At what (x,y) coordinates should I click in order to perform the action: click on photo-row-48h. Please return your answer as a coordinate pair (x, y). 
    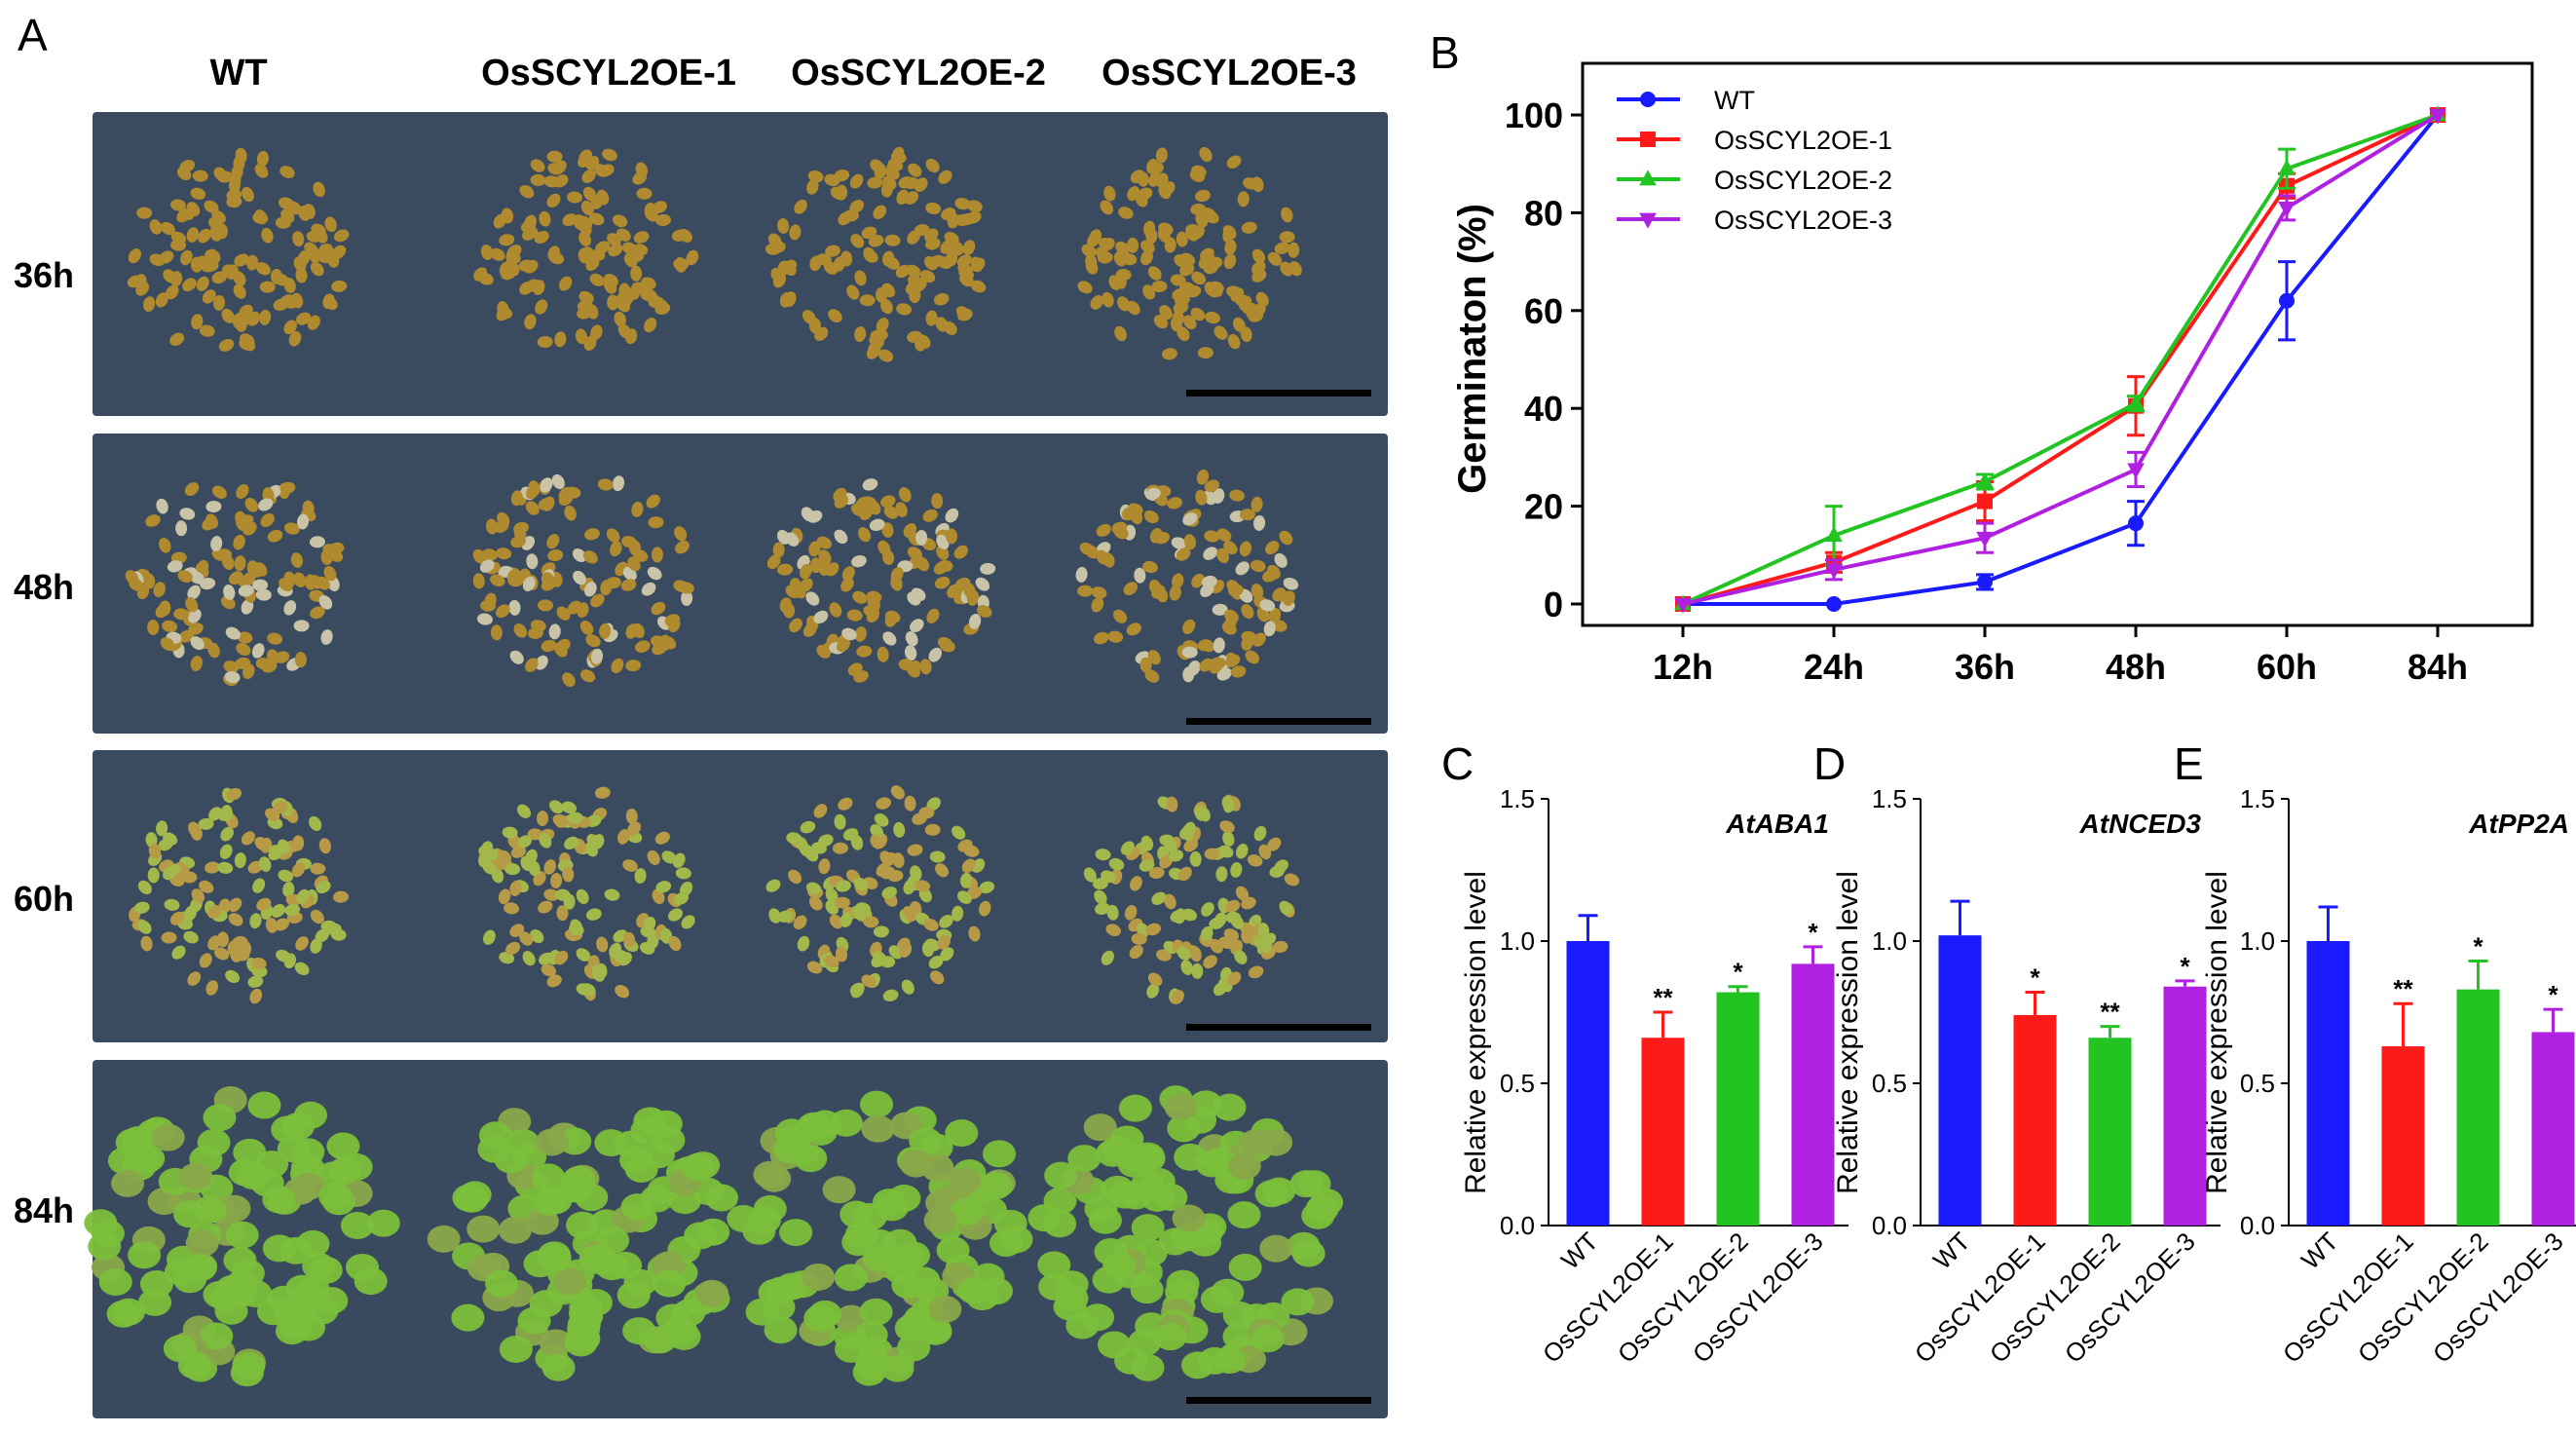
    Looking at the image, I should click on (740, 584).